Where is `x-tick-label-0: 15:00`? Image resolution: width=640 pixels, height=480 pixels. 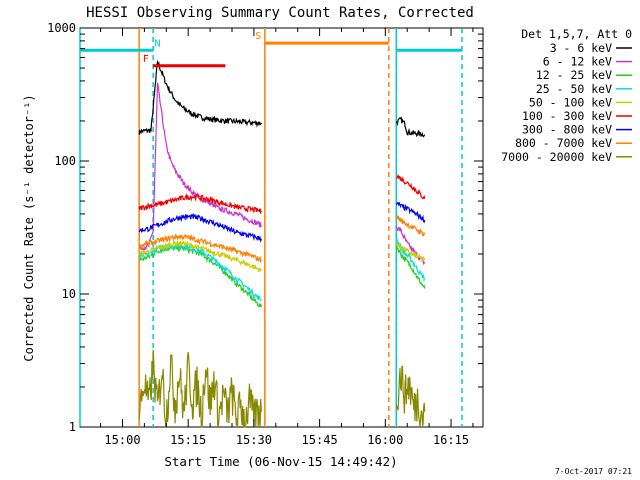 x-tick-label-0: 15:00 is located at coordinates (122, 440).